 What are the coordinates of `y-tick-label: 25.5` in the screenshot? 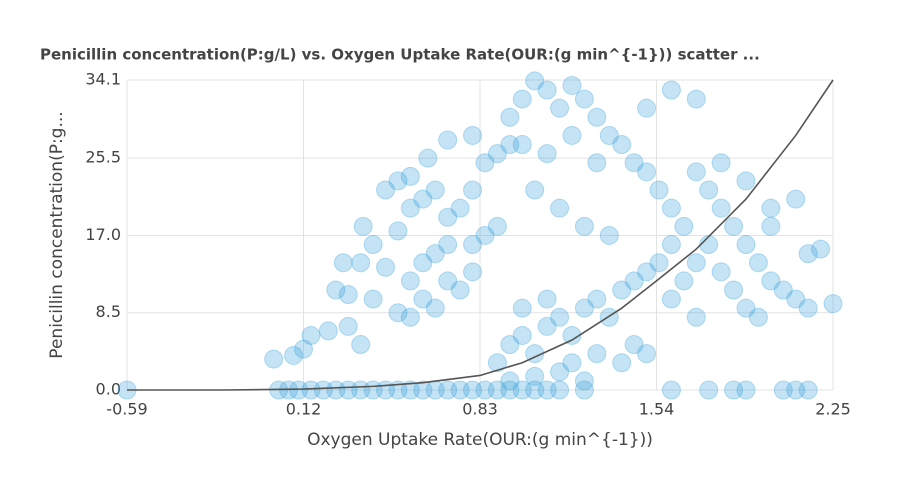 It's located at (103, 157).